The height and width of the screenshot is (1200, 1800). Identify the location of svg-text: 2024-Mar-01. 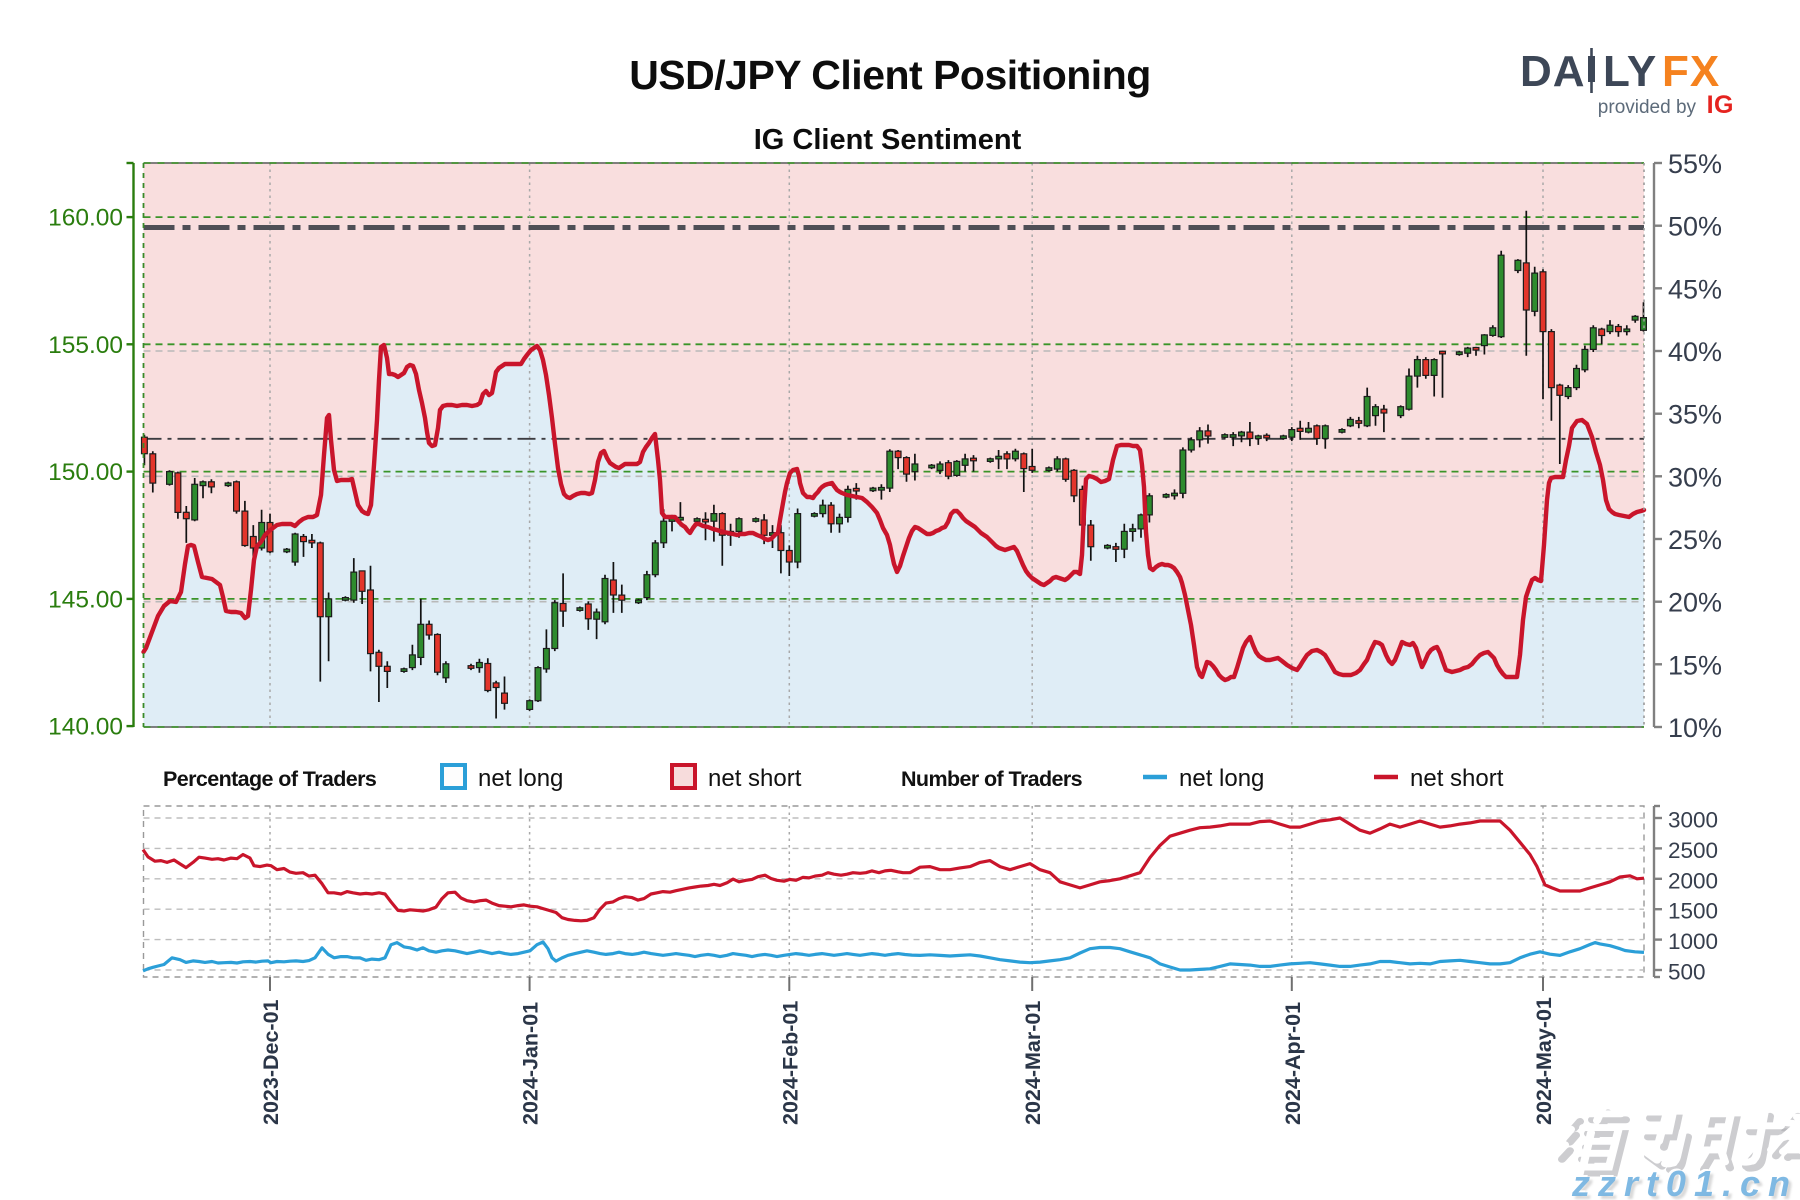
(1033, 1063).